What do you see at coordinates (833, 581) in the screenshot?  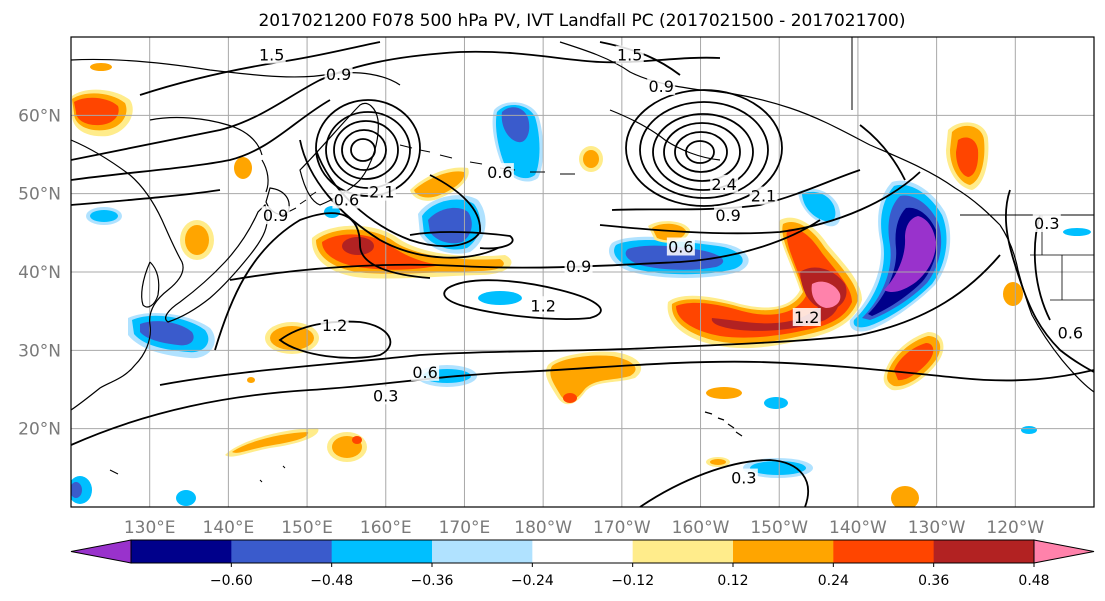 I see `colorbar-tick-label: 0.24` at bounding box center [833, 581].